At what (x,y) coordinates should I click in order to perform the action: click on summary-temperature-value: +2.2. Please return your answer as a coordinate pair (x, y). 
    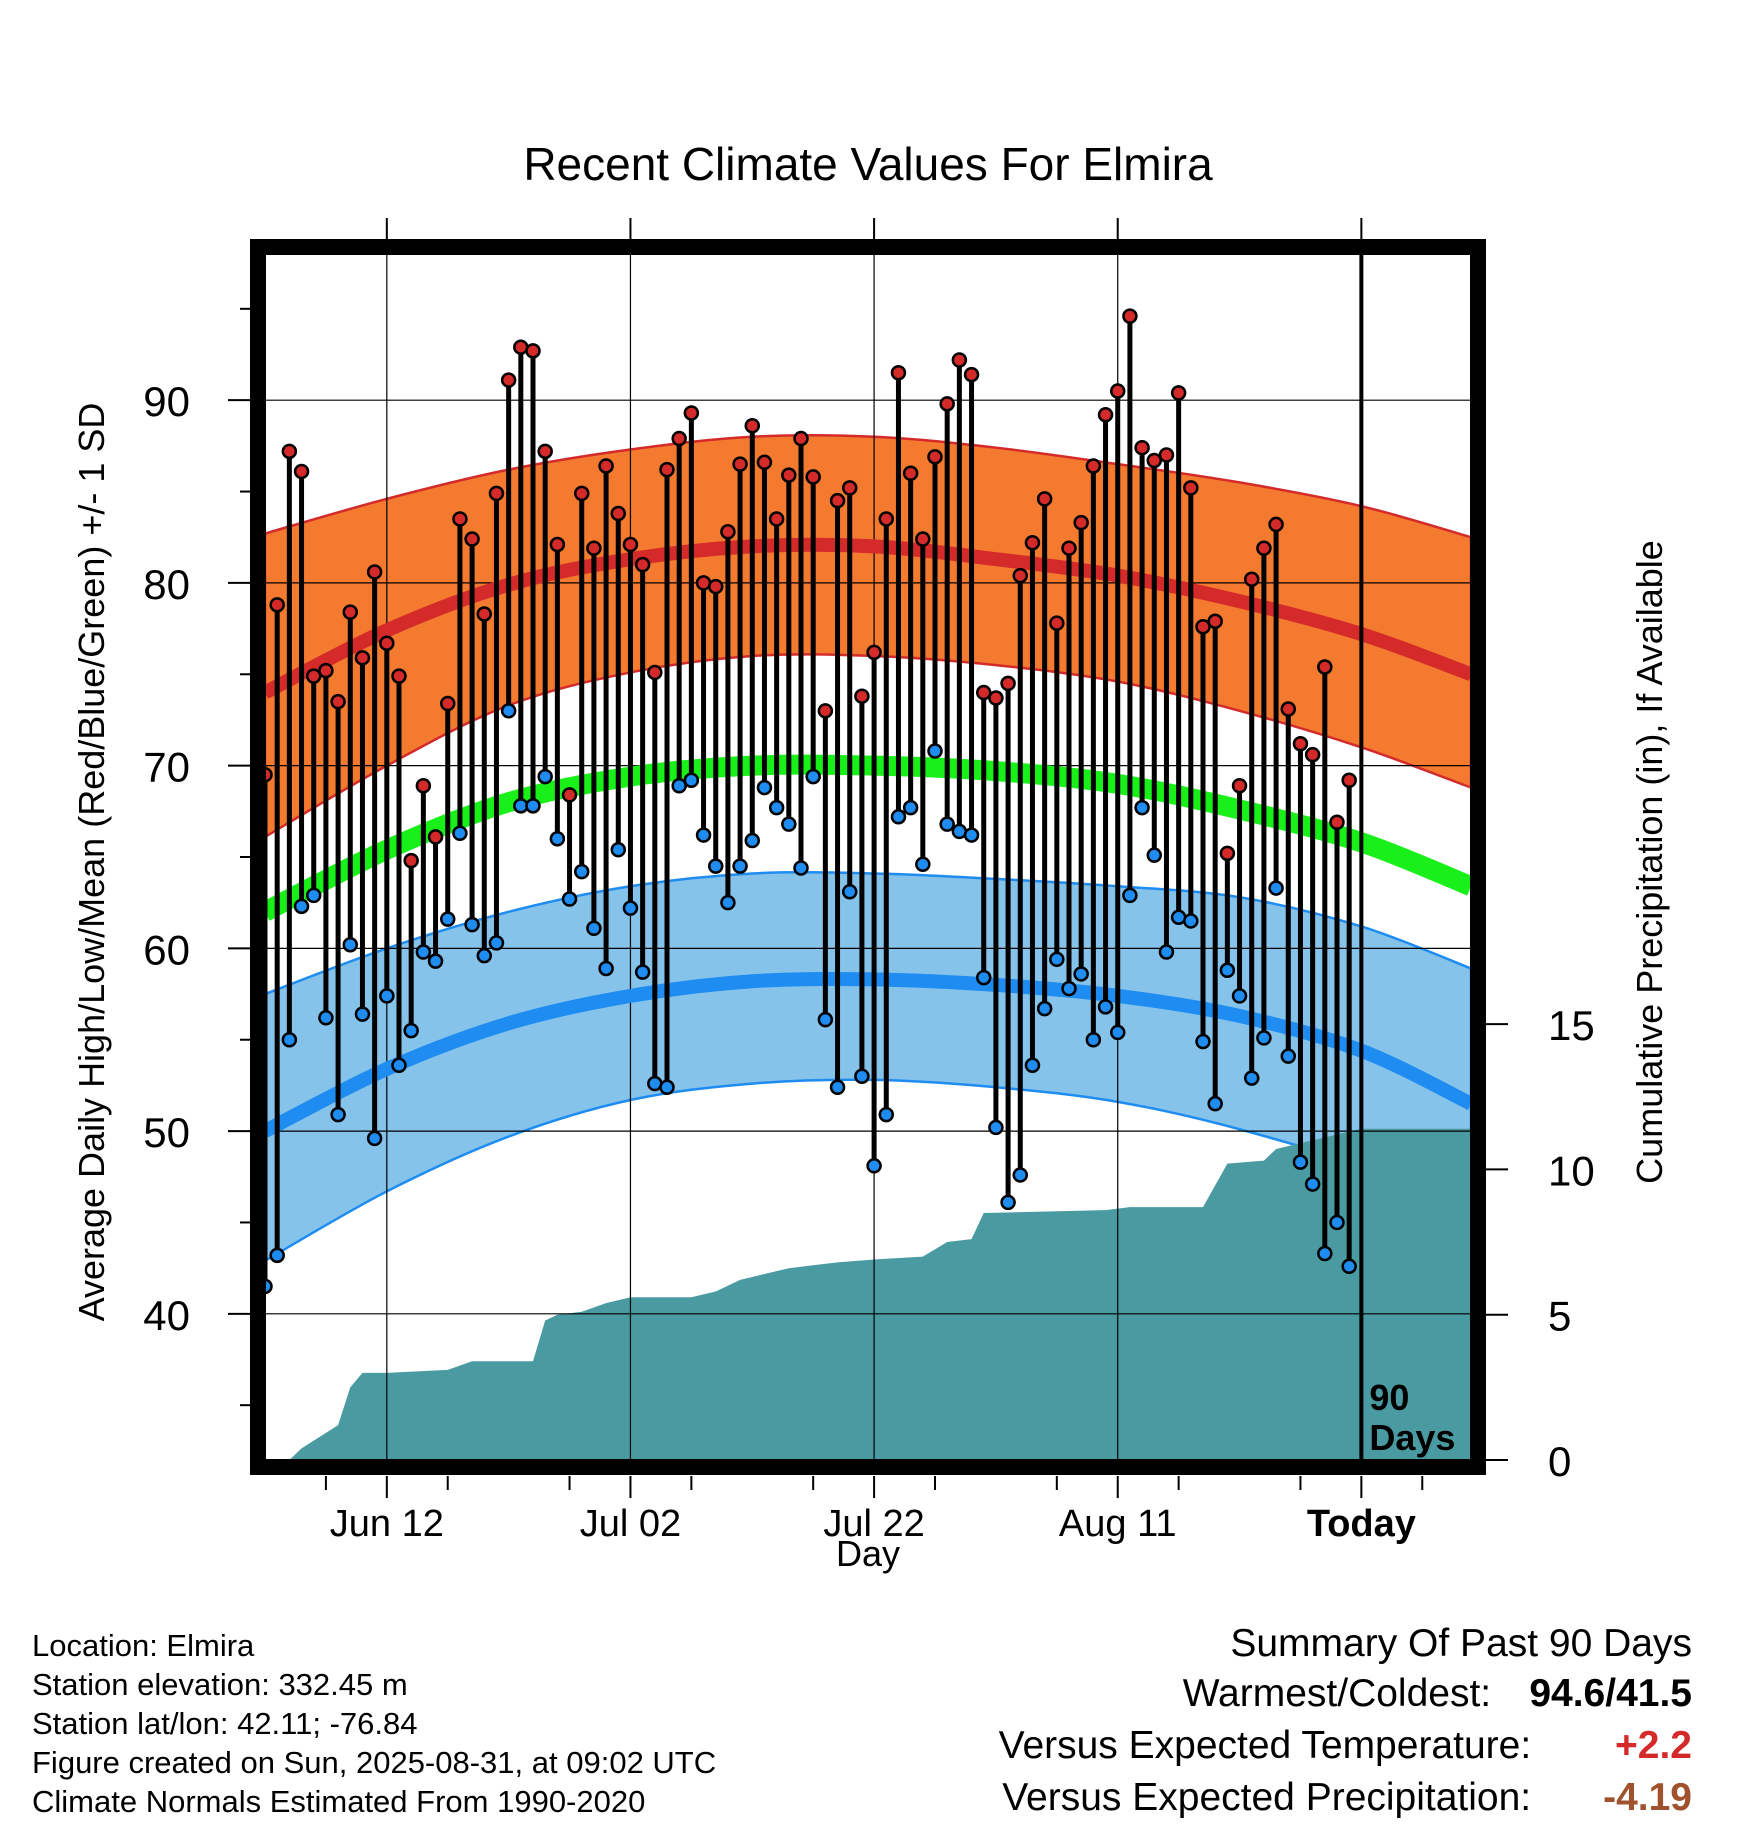
    Looking at the image, I should click on (1653, 1745).